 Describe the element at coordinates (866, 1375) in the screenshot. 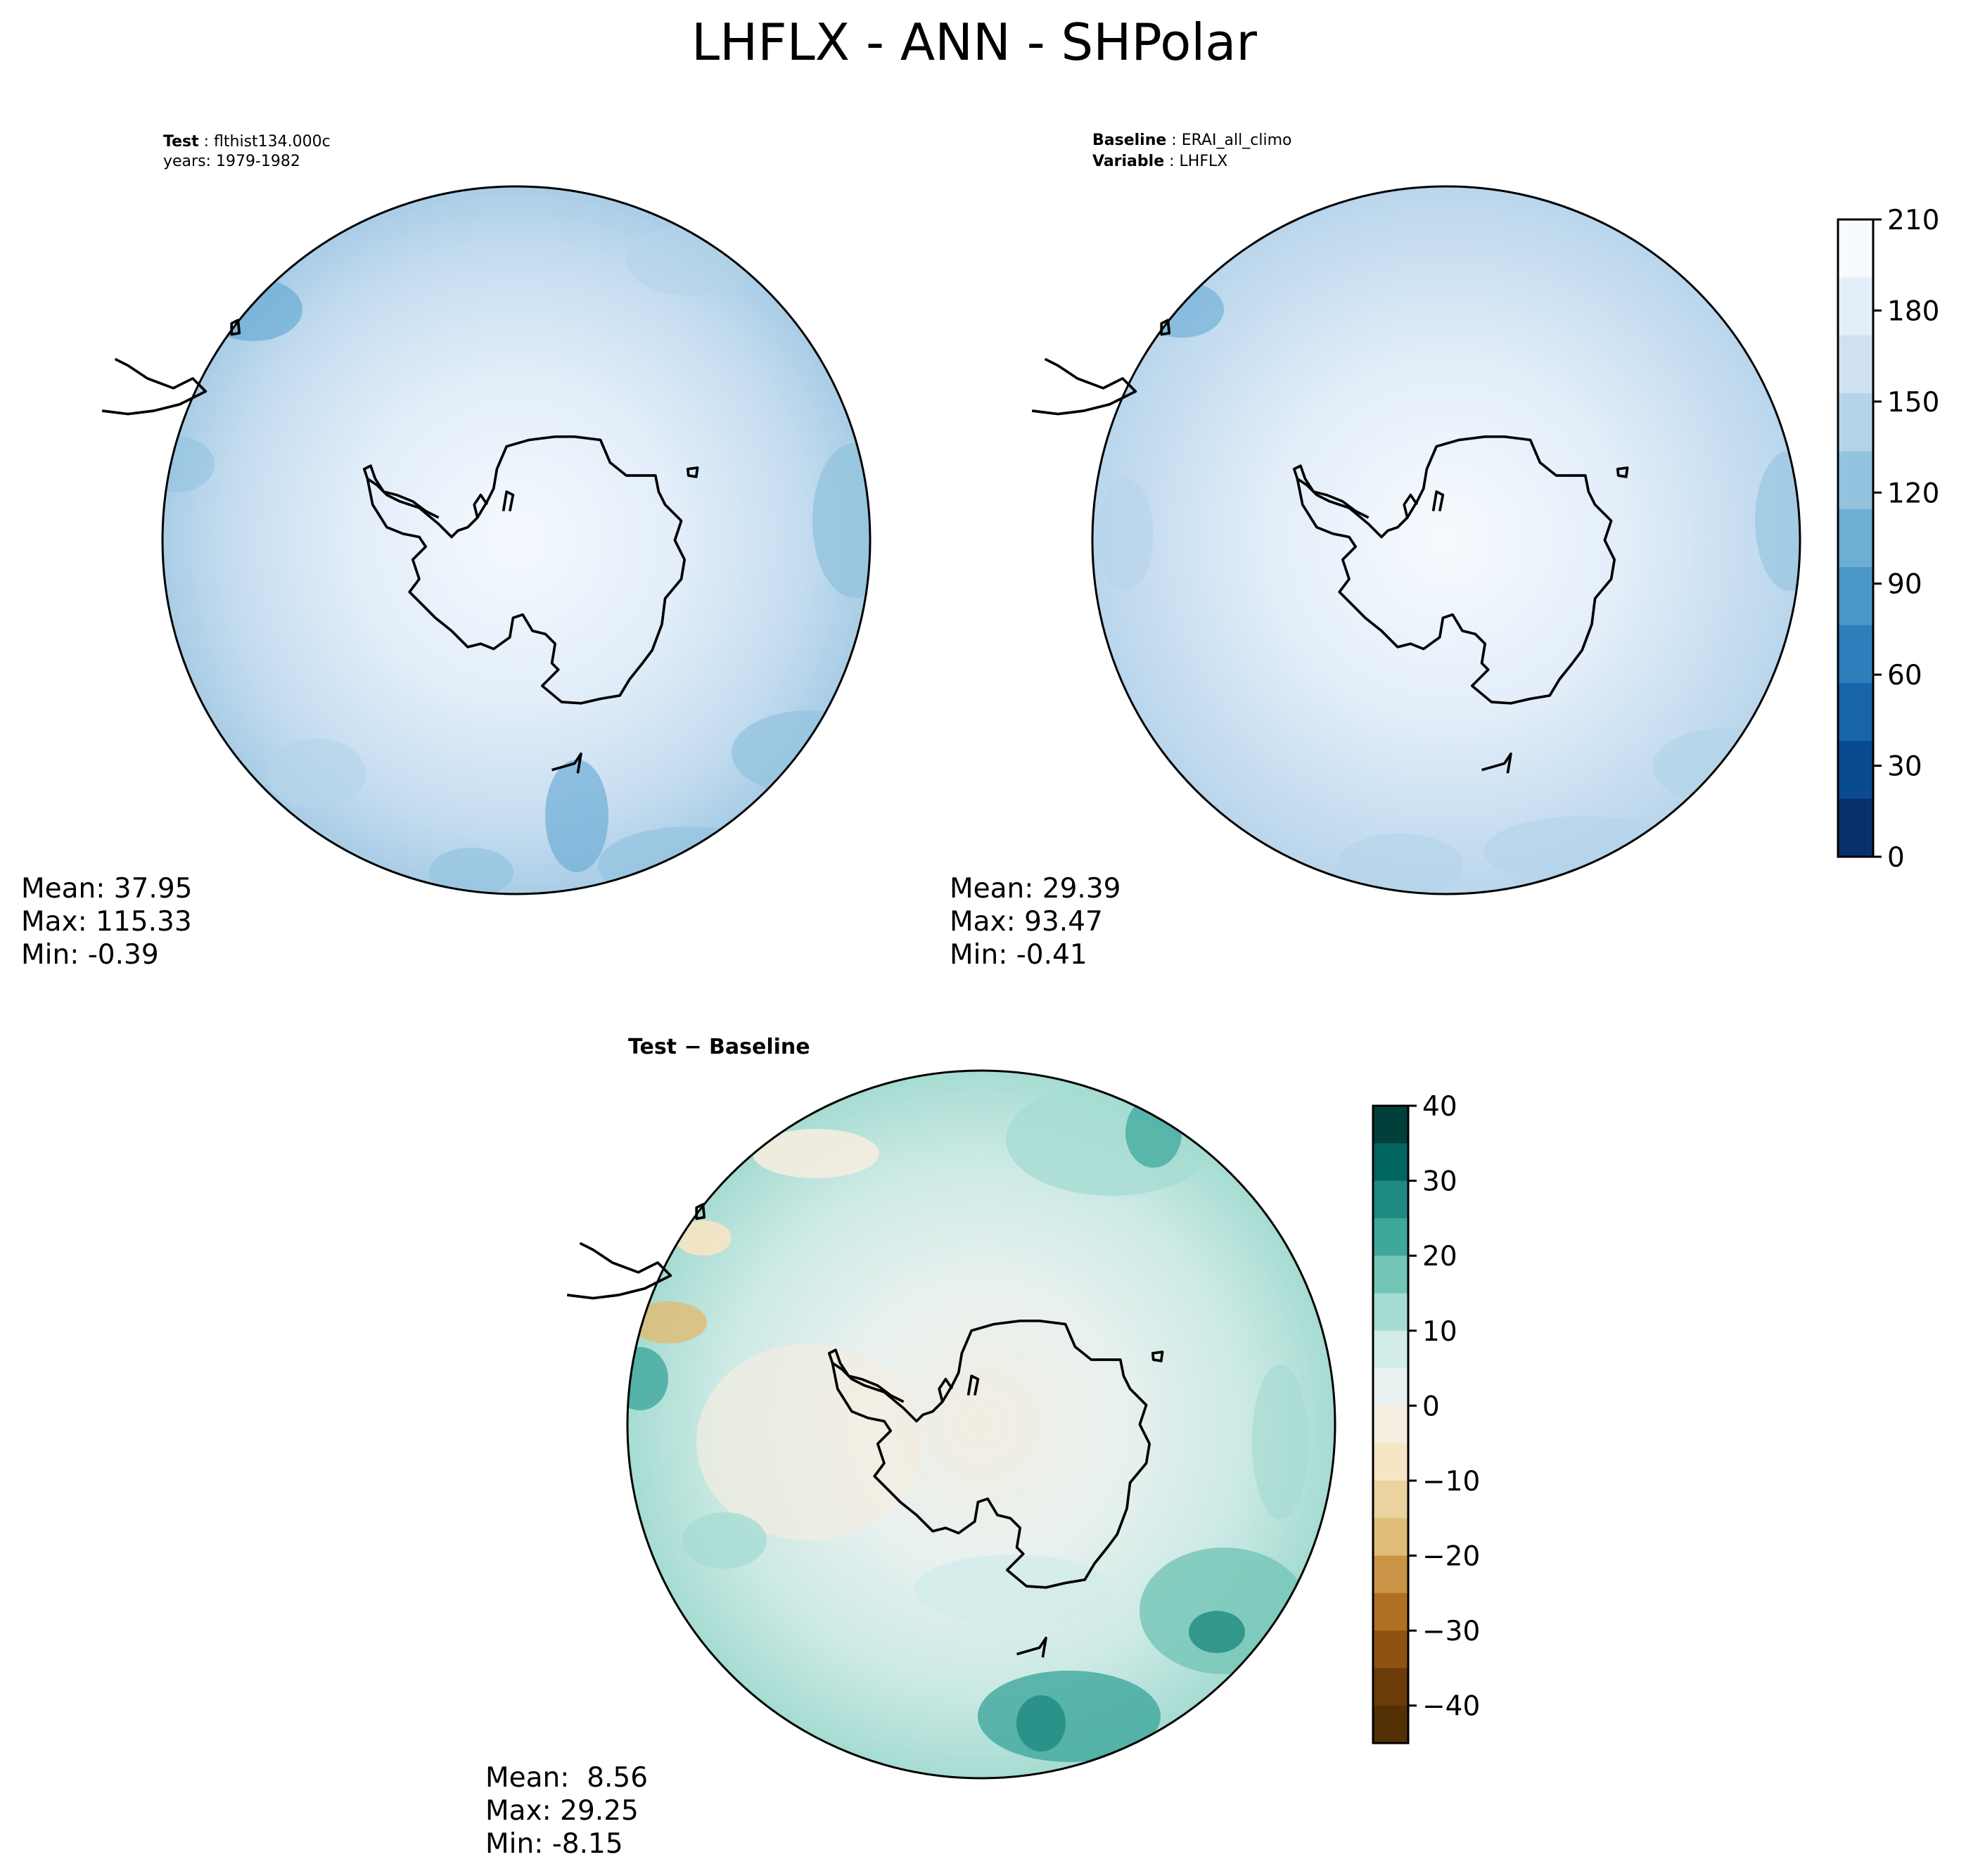

I see `difference-peninsula` at that location.